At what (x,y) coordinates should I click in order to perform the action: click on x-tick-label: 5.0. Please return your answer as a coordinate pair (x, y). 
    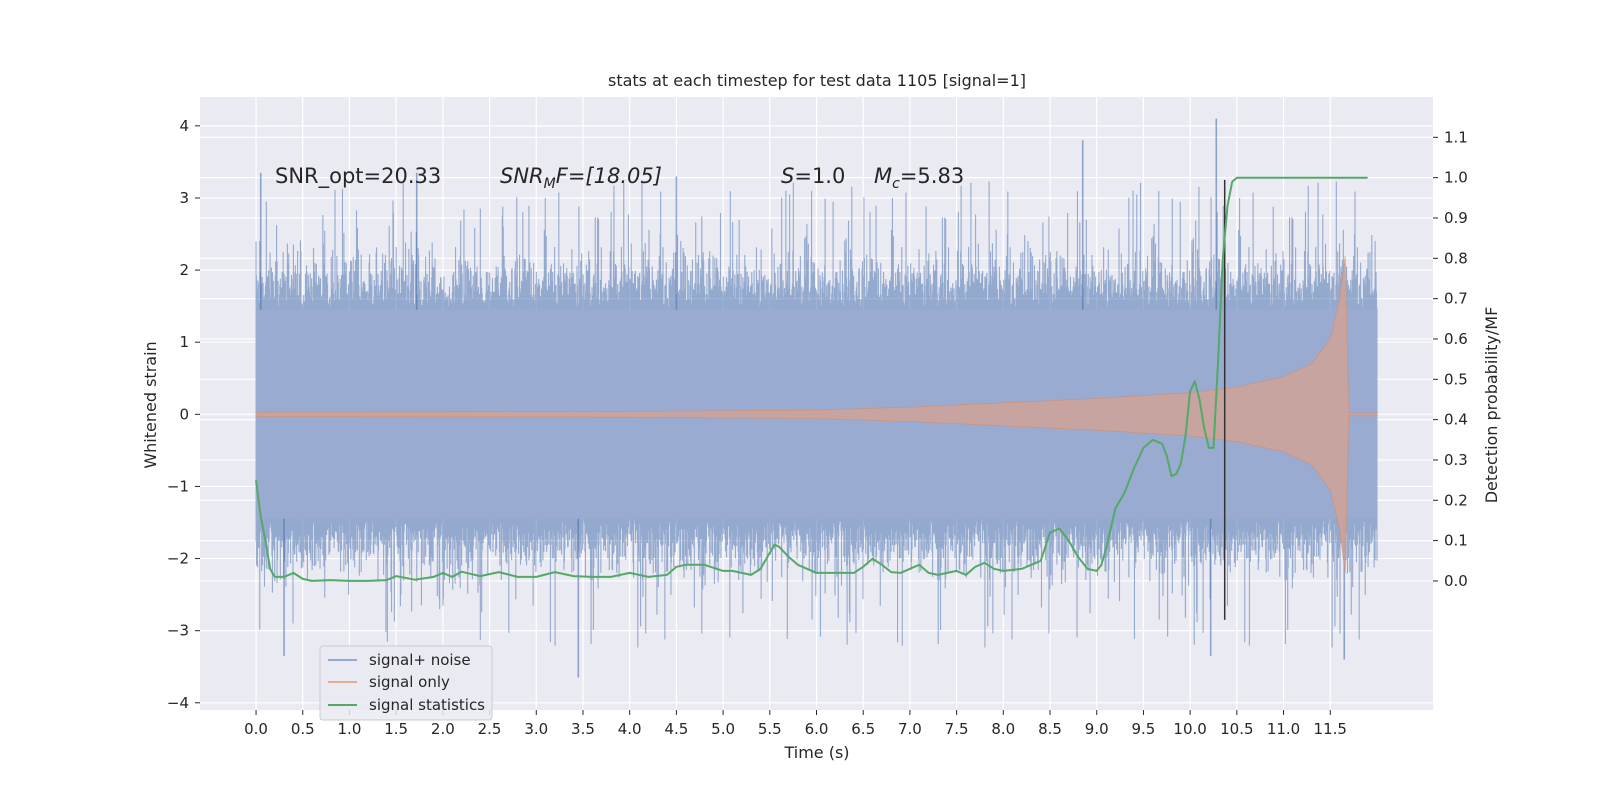
    Looking at the image, I should click on (723, 729).